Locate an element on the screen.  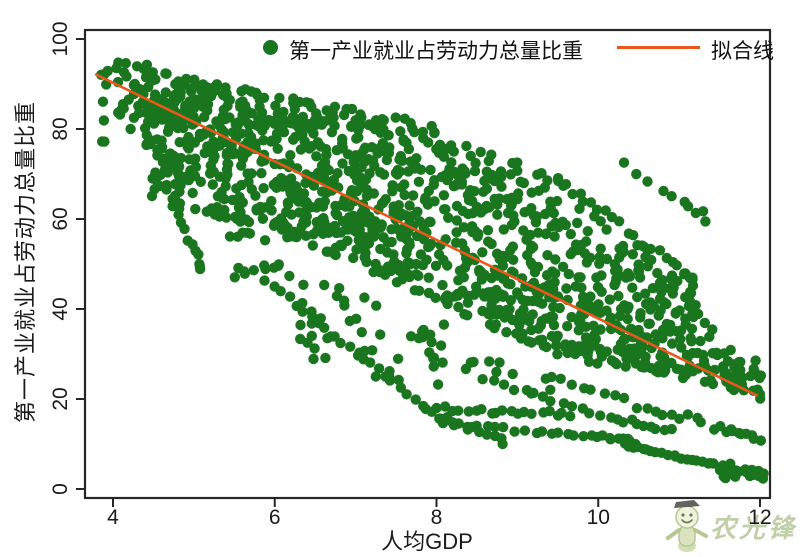
legend-label-scatter: 第一产业就业占劳动力总量比重 is located at coordinates (436, 51).